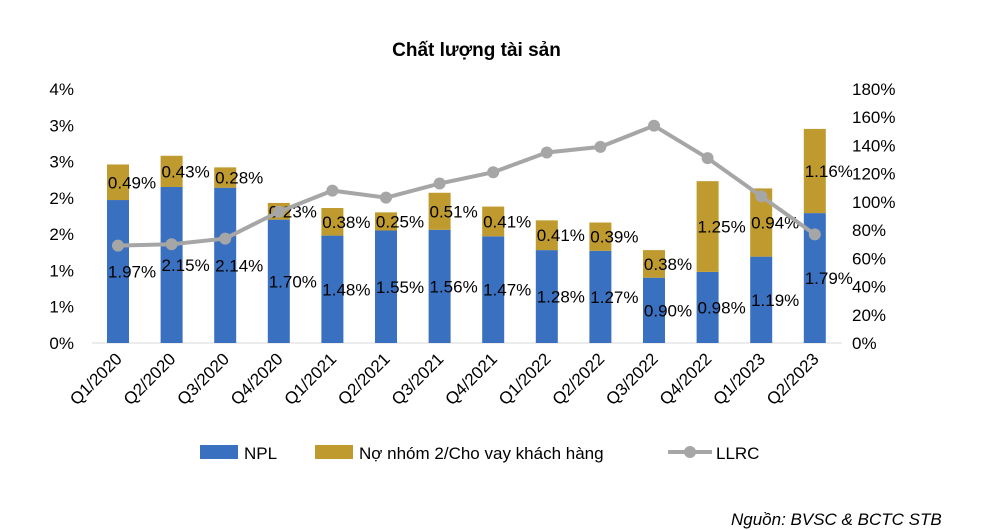  I want to click on npl-data-label: 1.79%, so click(829, 278).